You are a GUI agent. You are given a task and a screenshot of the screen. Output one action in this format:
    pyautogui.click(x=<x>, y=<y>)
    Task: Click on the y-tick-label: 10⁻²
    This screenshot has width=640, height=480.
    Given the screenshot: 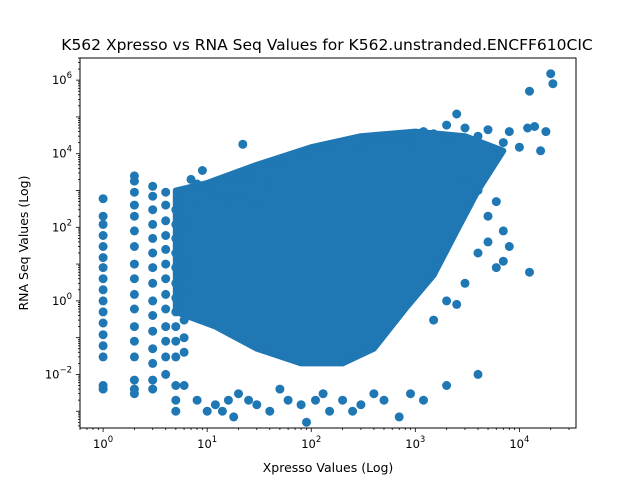 What is the action you would take?
    pyautogui.click(x=58, y=373)
    